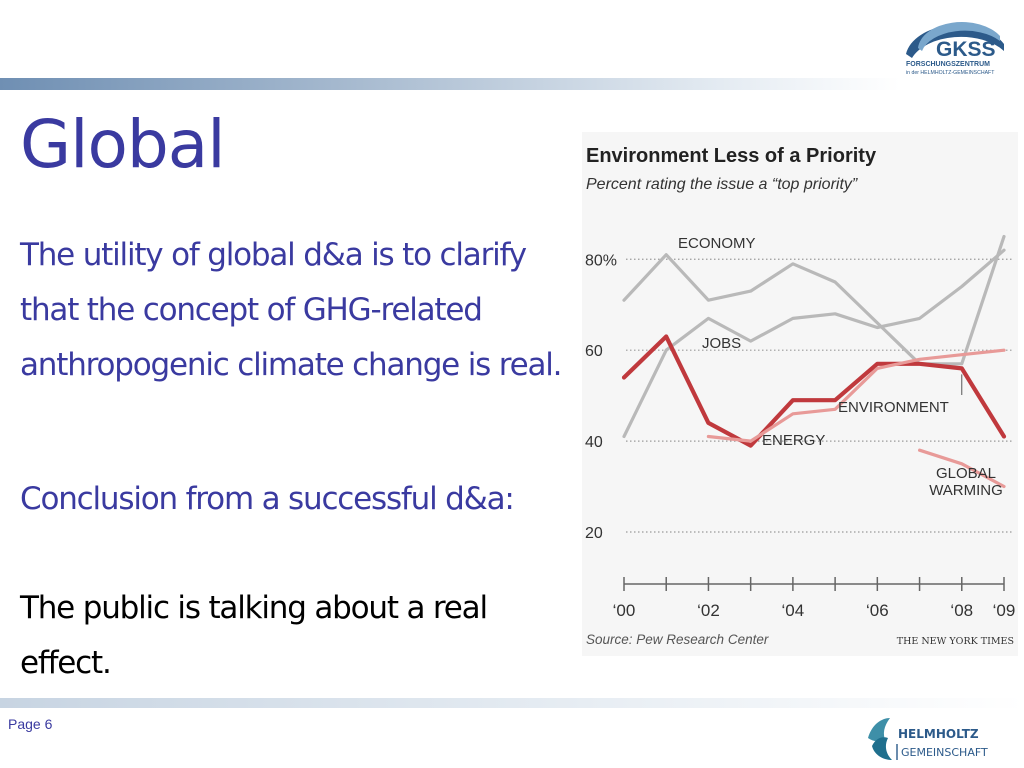 The width and height of the screenshot is (1024, 768). Describe the element at coordinates (877, 610) in the screenshot. I see `x-tick-label-2006: ‘06` at that location.